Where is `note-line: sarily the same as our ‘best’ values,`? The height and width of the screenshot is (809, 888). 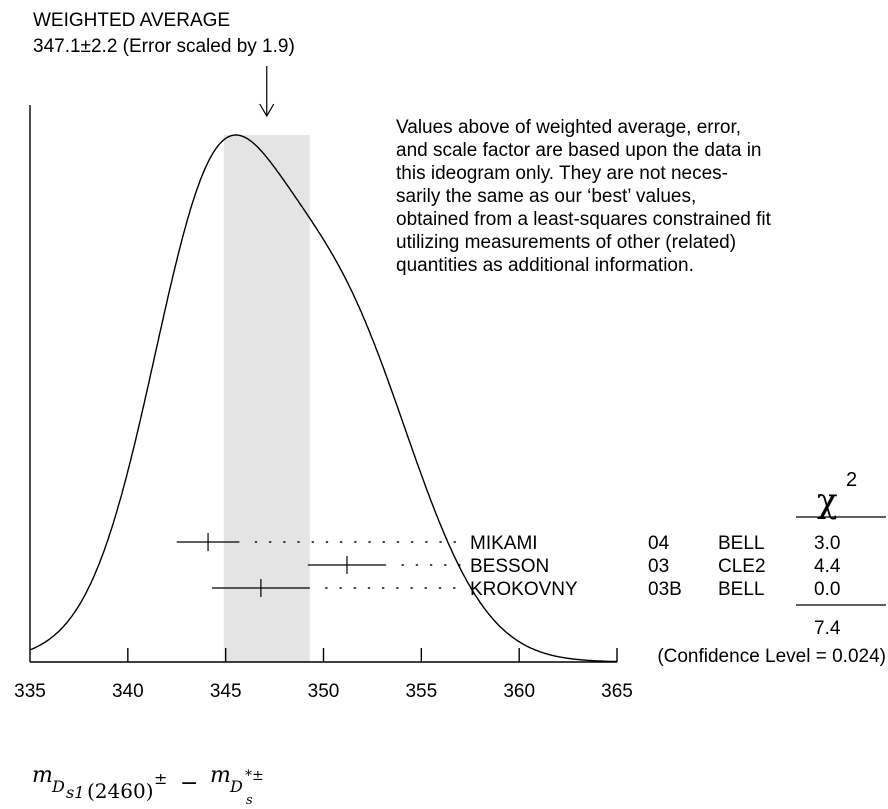
note-line: sarily the same as our ‘best’ values, is located at coordinates (546, 196).